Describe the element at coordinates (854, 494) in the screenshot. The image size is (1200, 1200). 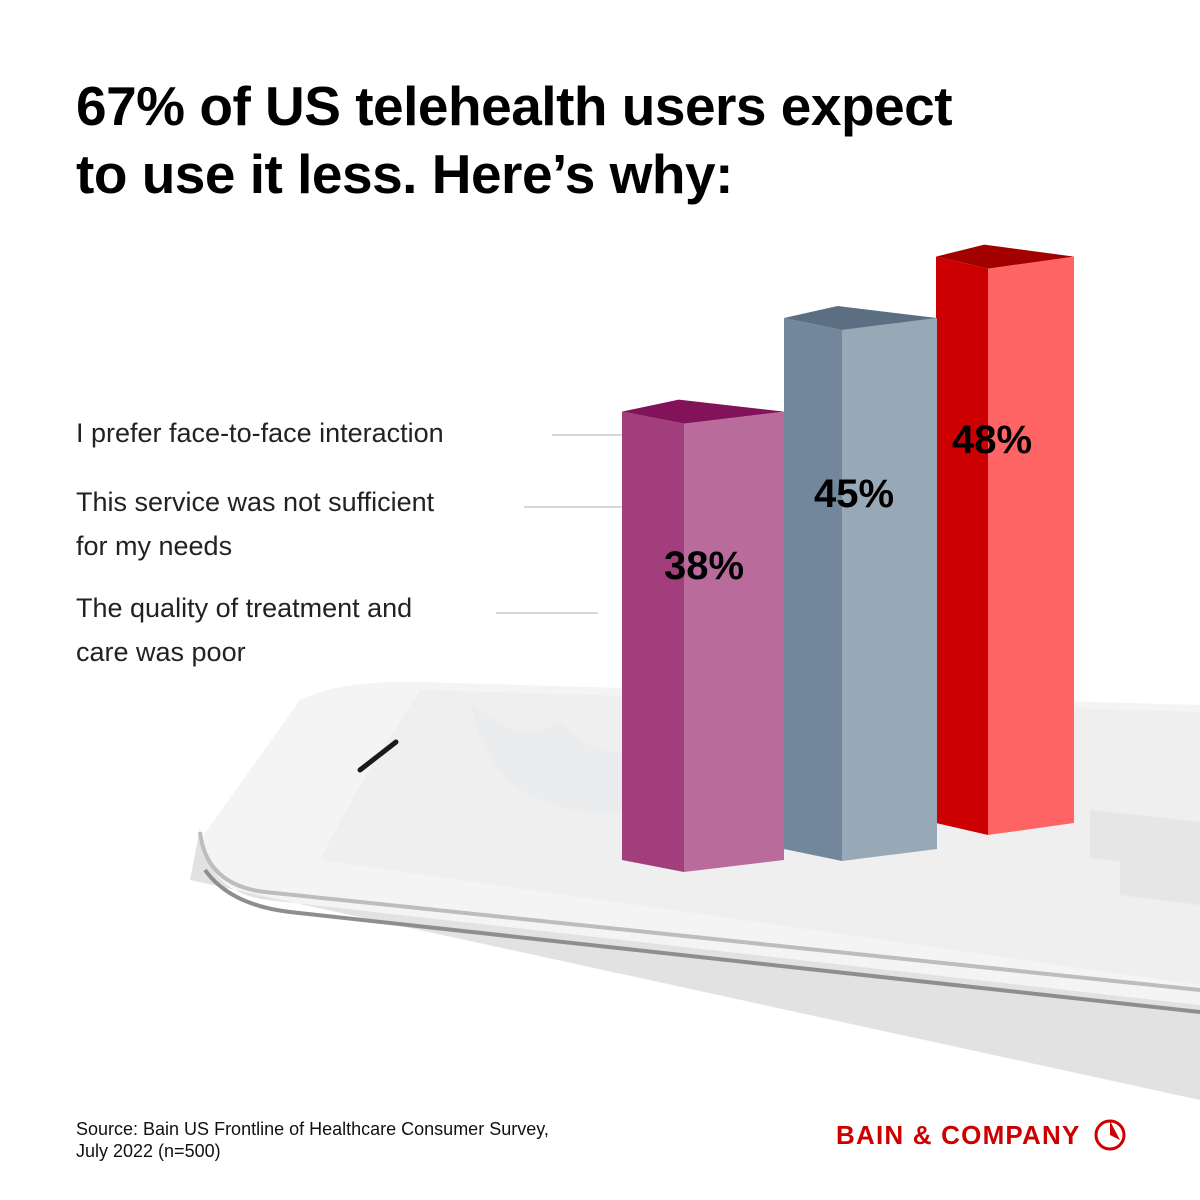
I see `data-label-not-sufficient: 45%` at that location.